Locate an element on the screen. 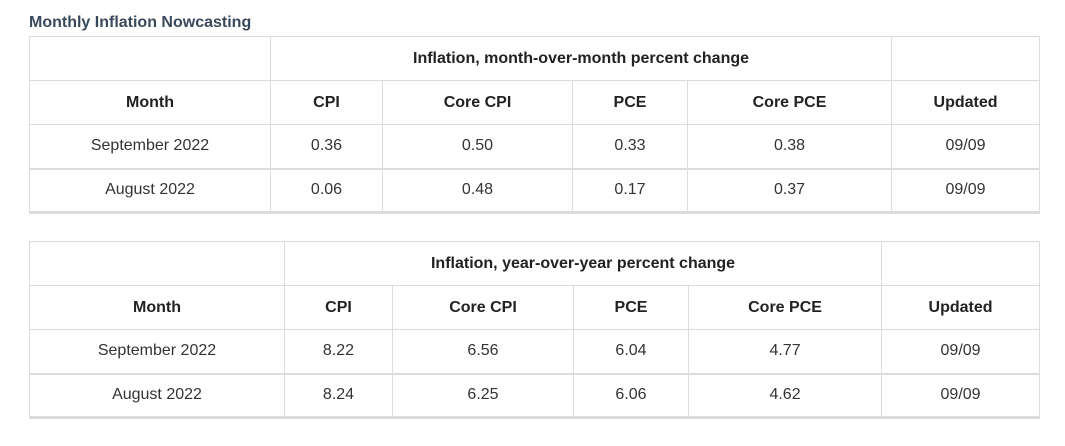  cell-pce: 0.33 is located at coordinates (630, 147).